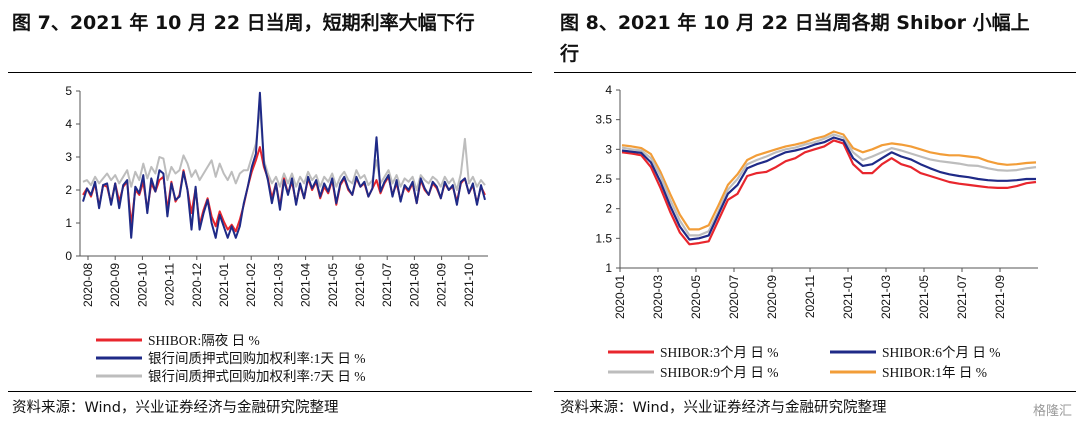 This screenshot has height=425, width=1080. What do you see at coordinates (175, 408) in the screenshot?
I see `left-source-note: 资料来源：Wind，兴业证券经济与金融研究院整理` at bounding box center [175, 408].